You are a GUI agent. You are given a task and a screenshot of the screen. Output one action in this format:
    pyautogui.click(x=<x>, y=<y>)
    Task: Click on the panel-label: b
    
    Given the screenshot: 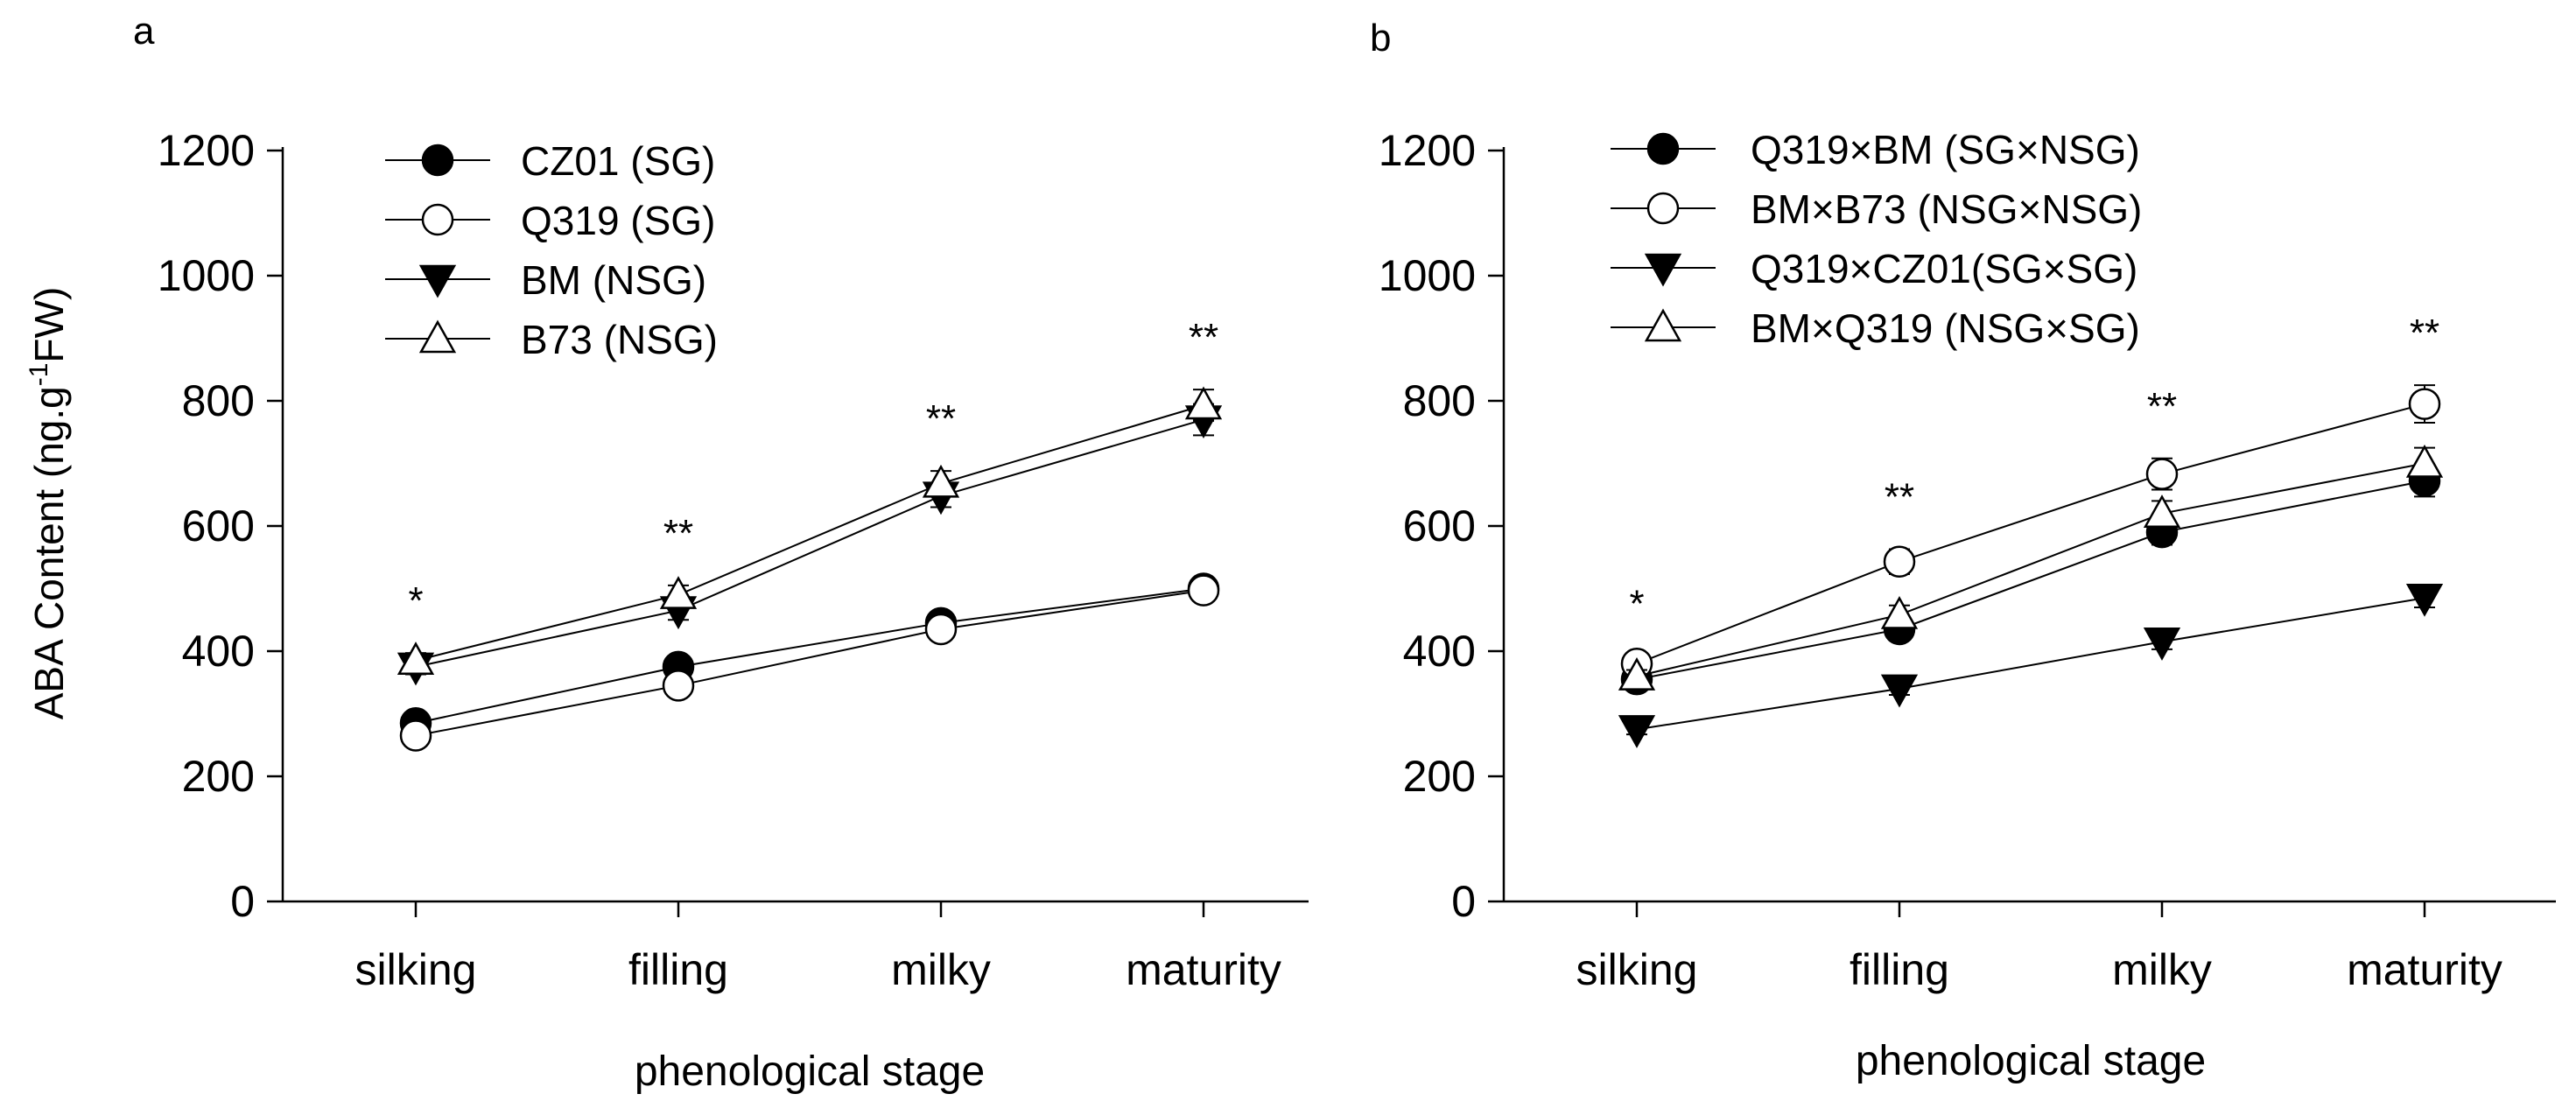 What is the action you would take?
    pyautogui.click(x=1381, y=38)
    